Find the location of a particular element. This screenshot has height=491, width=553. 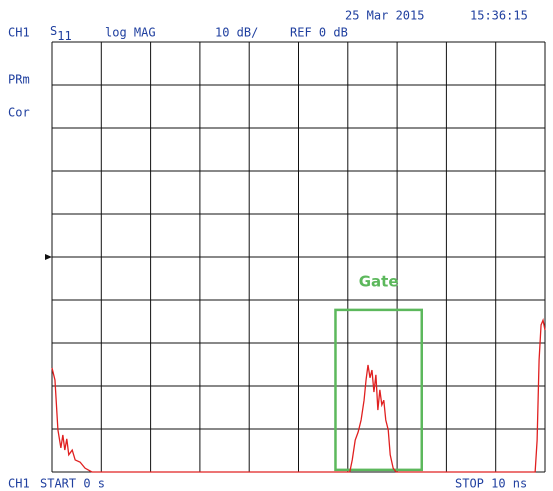

stop: STOP 10 ns is located at coordinates (491, 484).